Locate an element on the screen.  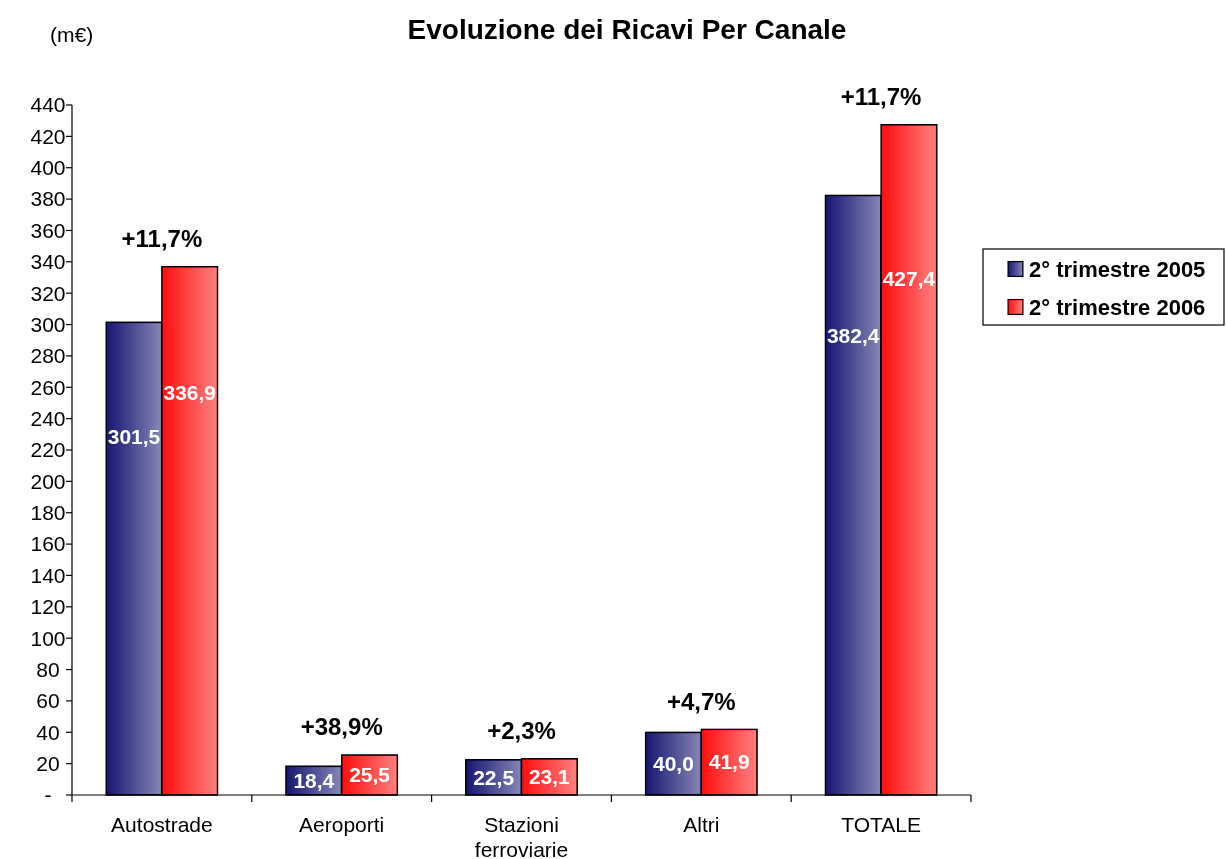
x-tick-label: TOTALE is located at coordinates (881, 824).